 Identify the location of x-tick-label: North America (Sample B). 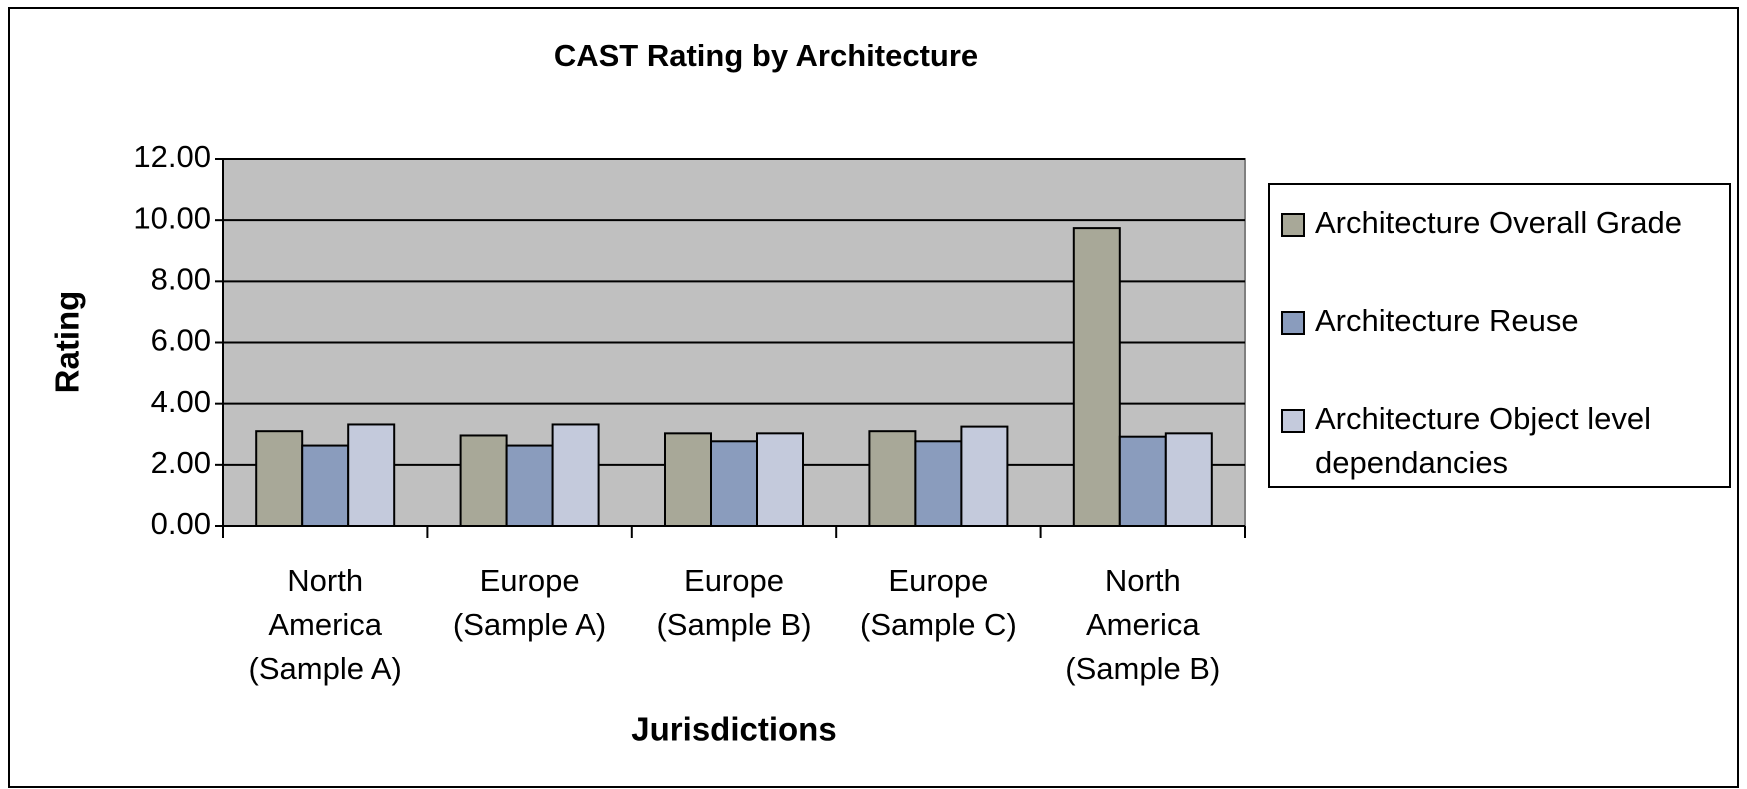
(1142, 624).